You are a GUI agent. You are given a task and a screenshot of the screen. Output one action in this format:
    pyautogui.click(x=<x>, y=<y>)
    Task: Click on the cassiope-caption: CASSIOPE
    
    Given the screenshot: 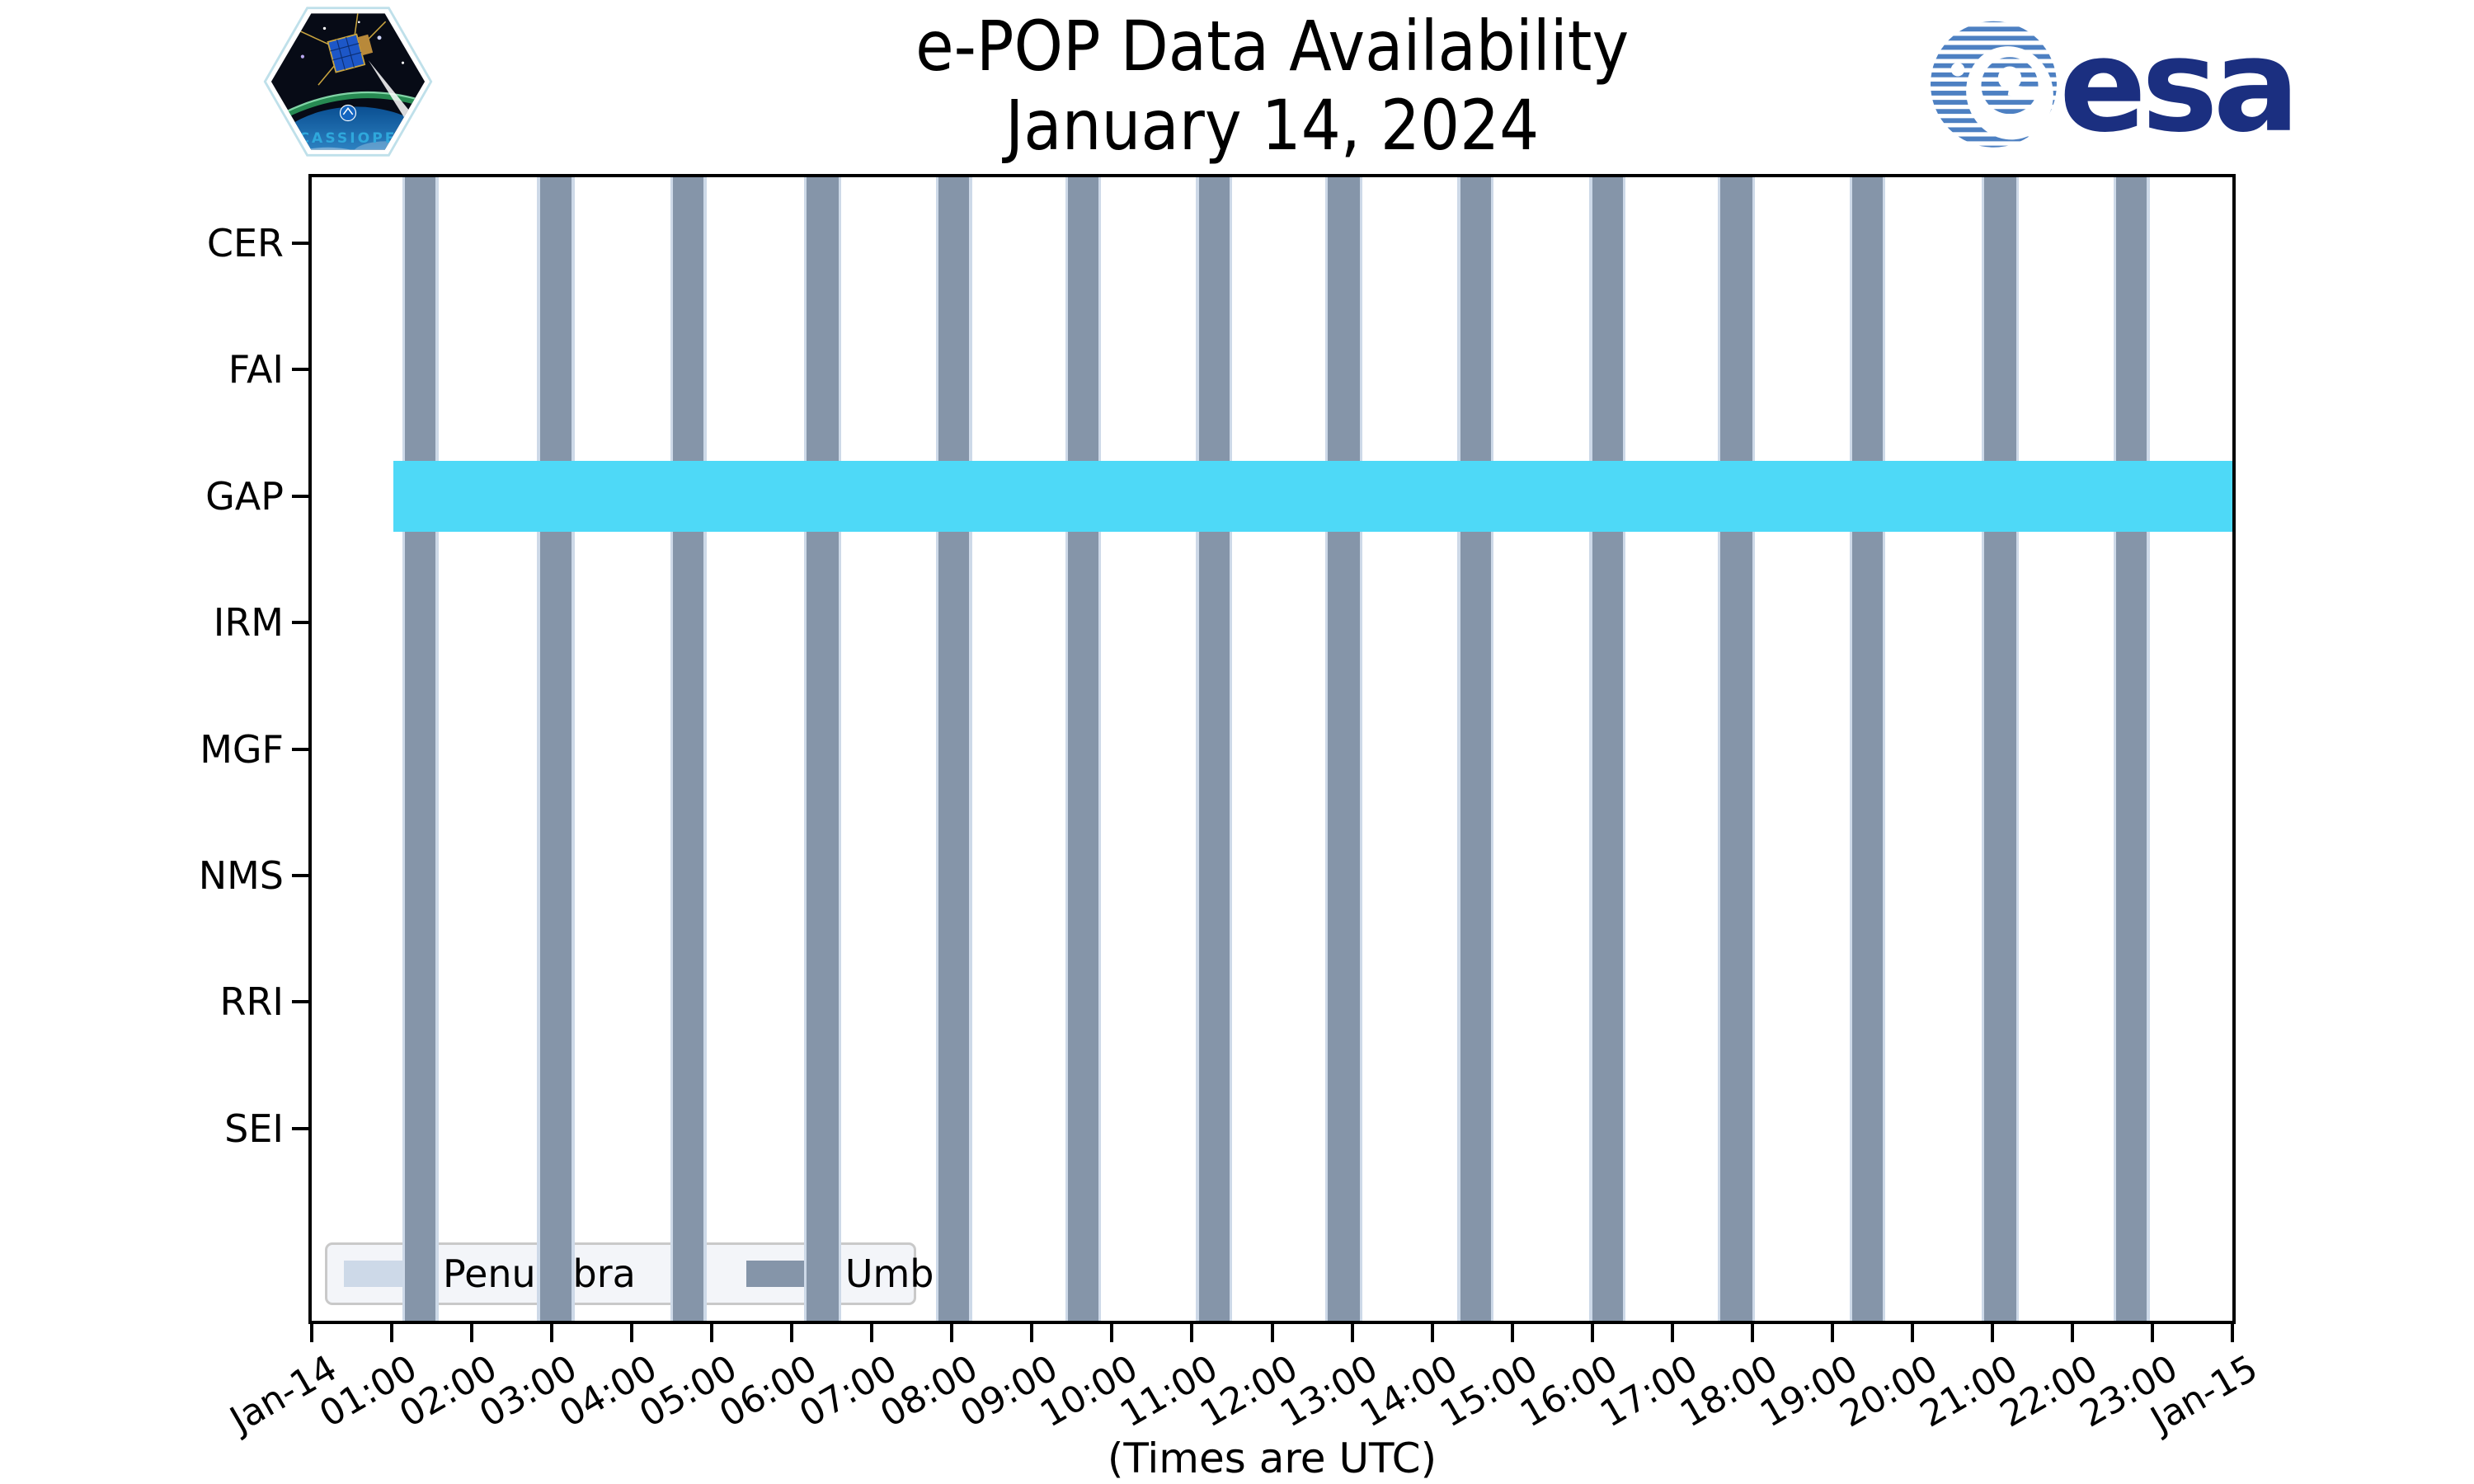 What is the action you would take?
    pyautogui.click(x=348, y=138)
    